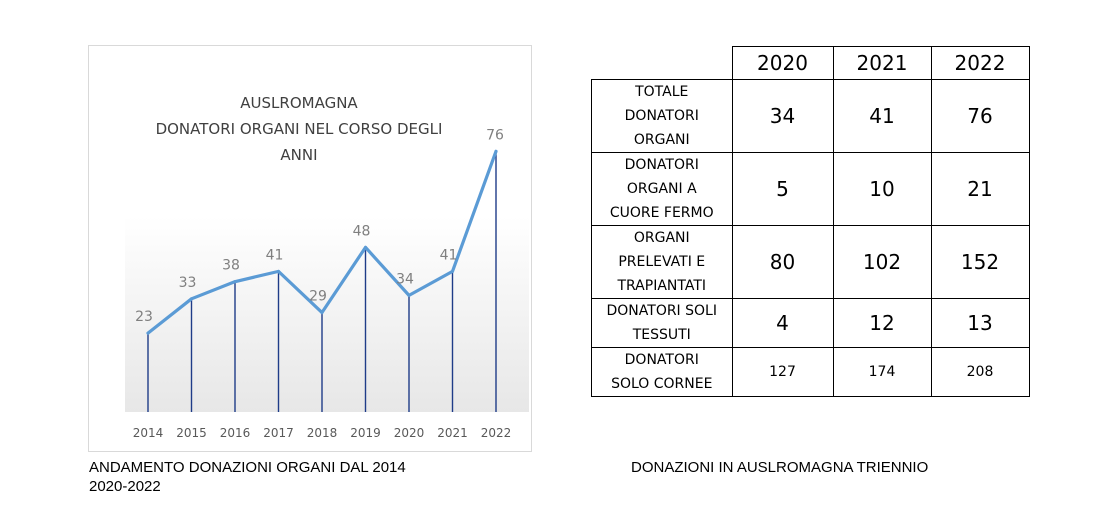  What do you see at coordinates (191, 299) in the screenshot?
I see `data-point-2015` at bounding box center [191, 299].